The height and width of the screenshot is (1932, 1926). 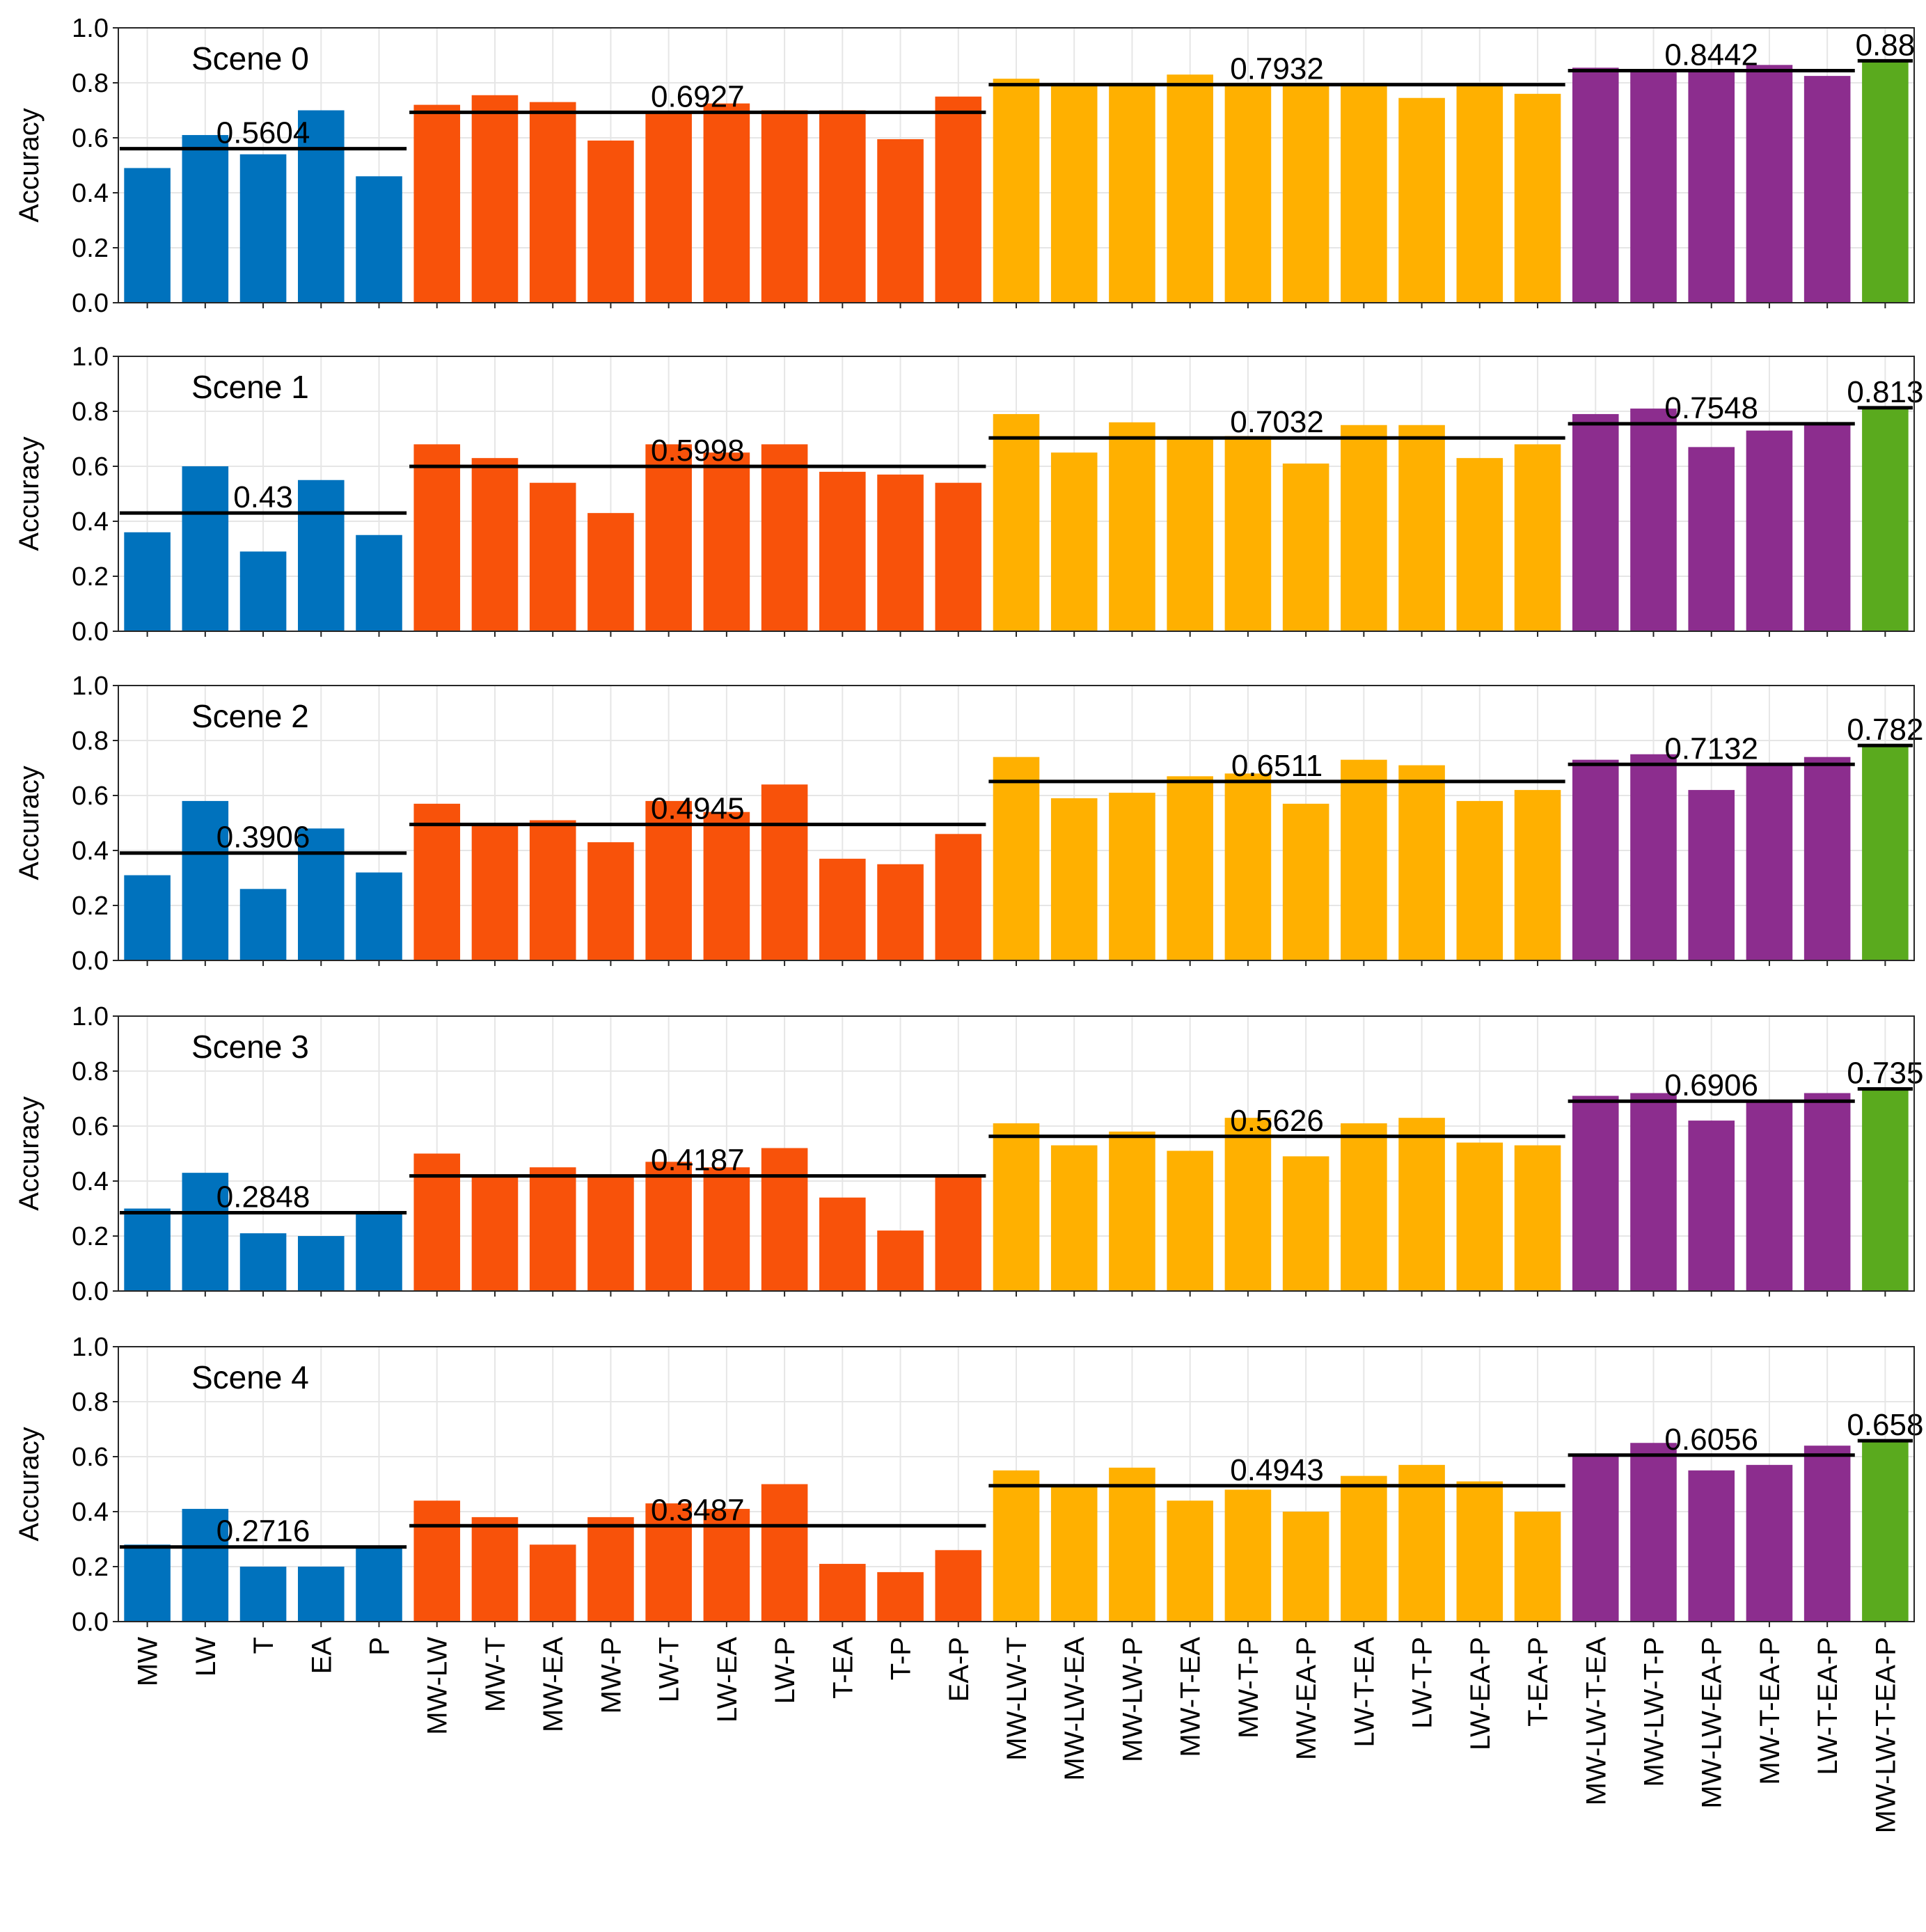 I want to click on group-mean-label: 0.813, so click(x=1885, y=392).